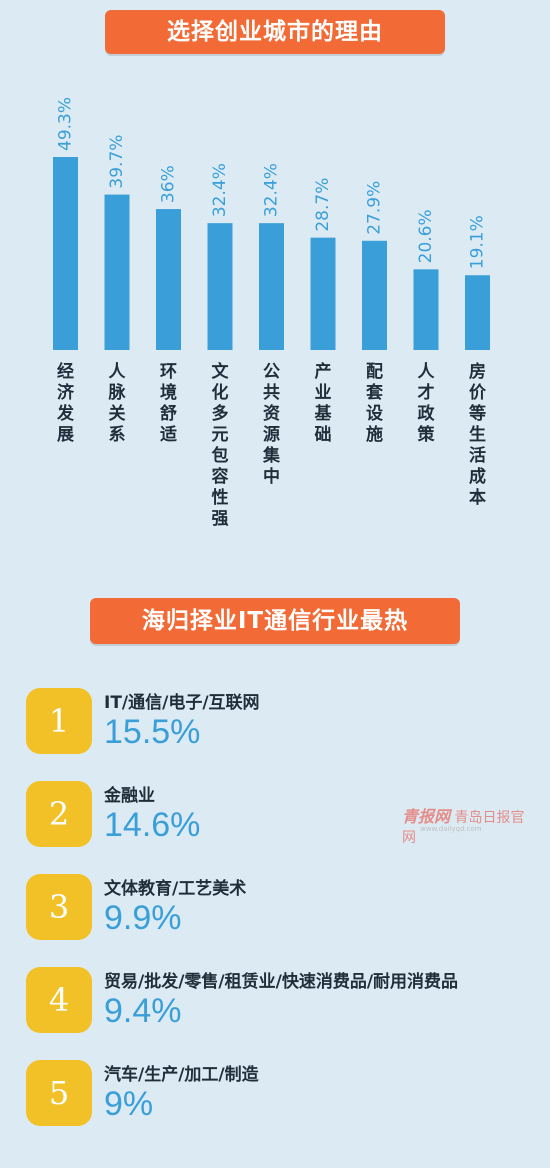  Describe the element at coordinates (286, 734) in the screenshot. I see `ranking-item-1: 1 IT/通信/电子/互联网 15.5%` at that location.